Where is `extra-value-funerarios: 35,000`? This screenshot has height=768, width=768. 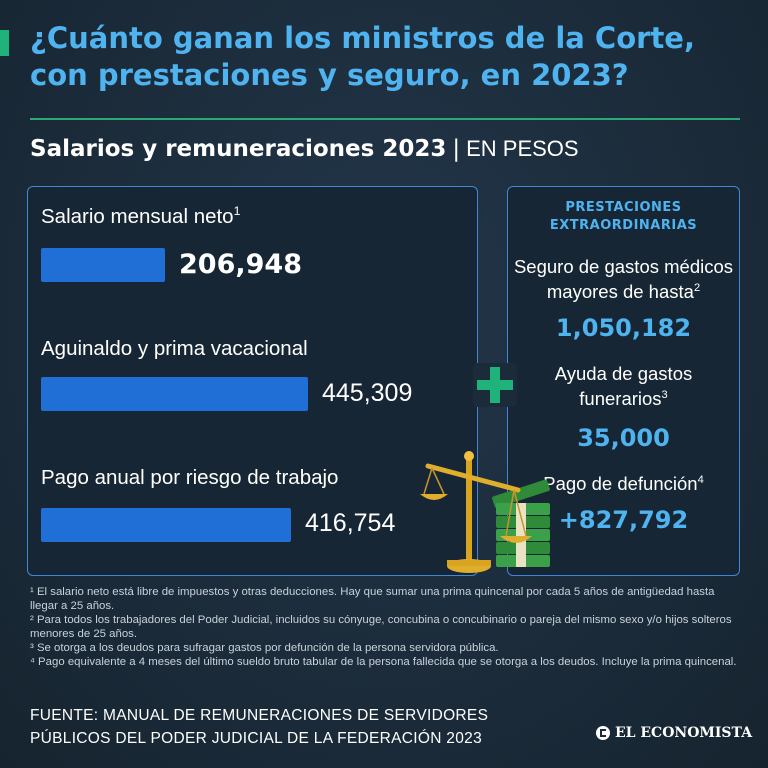 extra-value-funerarios: 35,000 is located at coordinates (623, 438).